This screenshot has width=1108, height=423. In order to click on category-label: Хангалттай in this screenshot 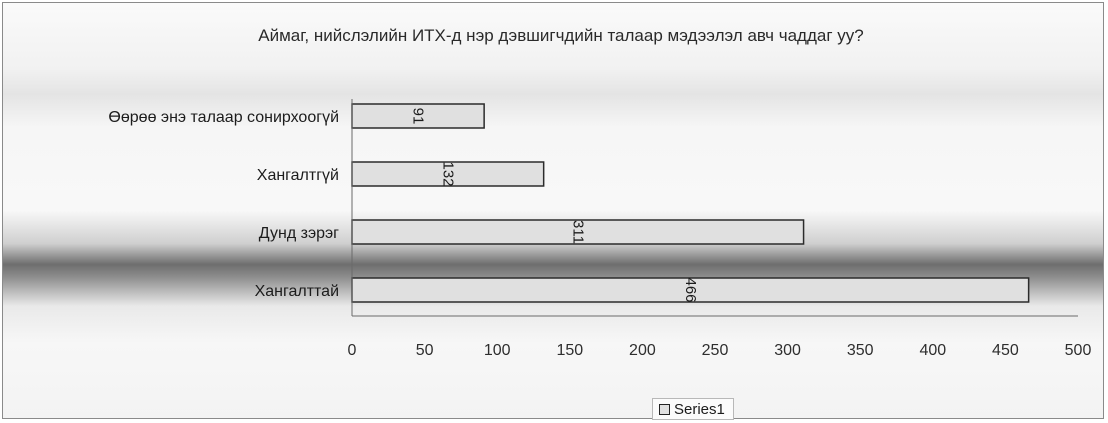, I will do `click(297, 291)`.